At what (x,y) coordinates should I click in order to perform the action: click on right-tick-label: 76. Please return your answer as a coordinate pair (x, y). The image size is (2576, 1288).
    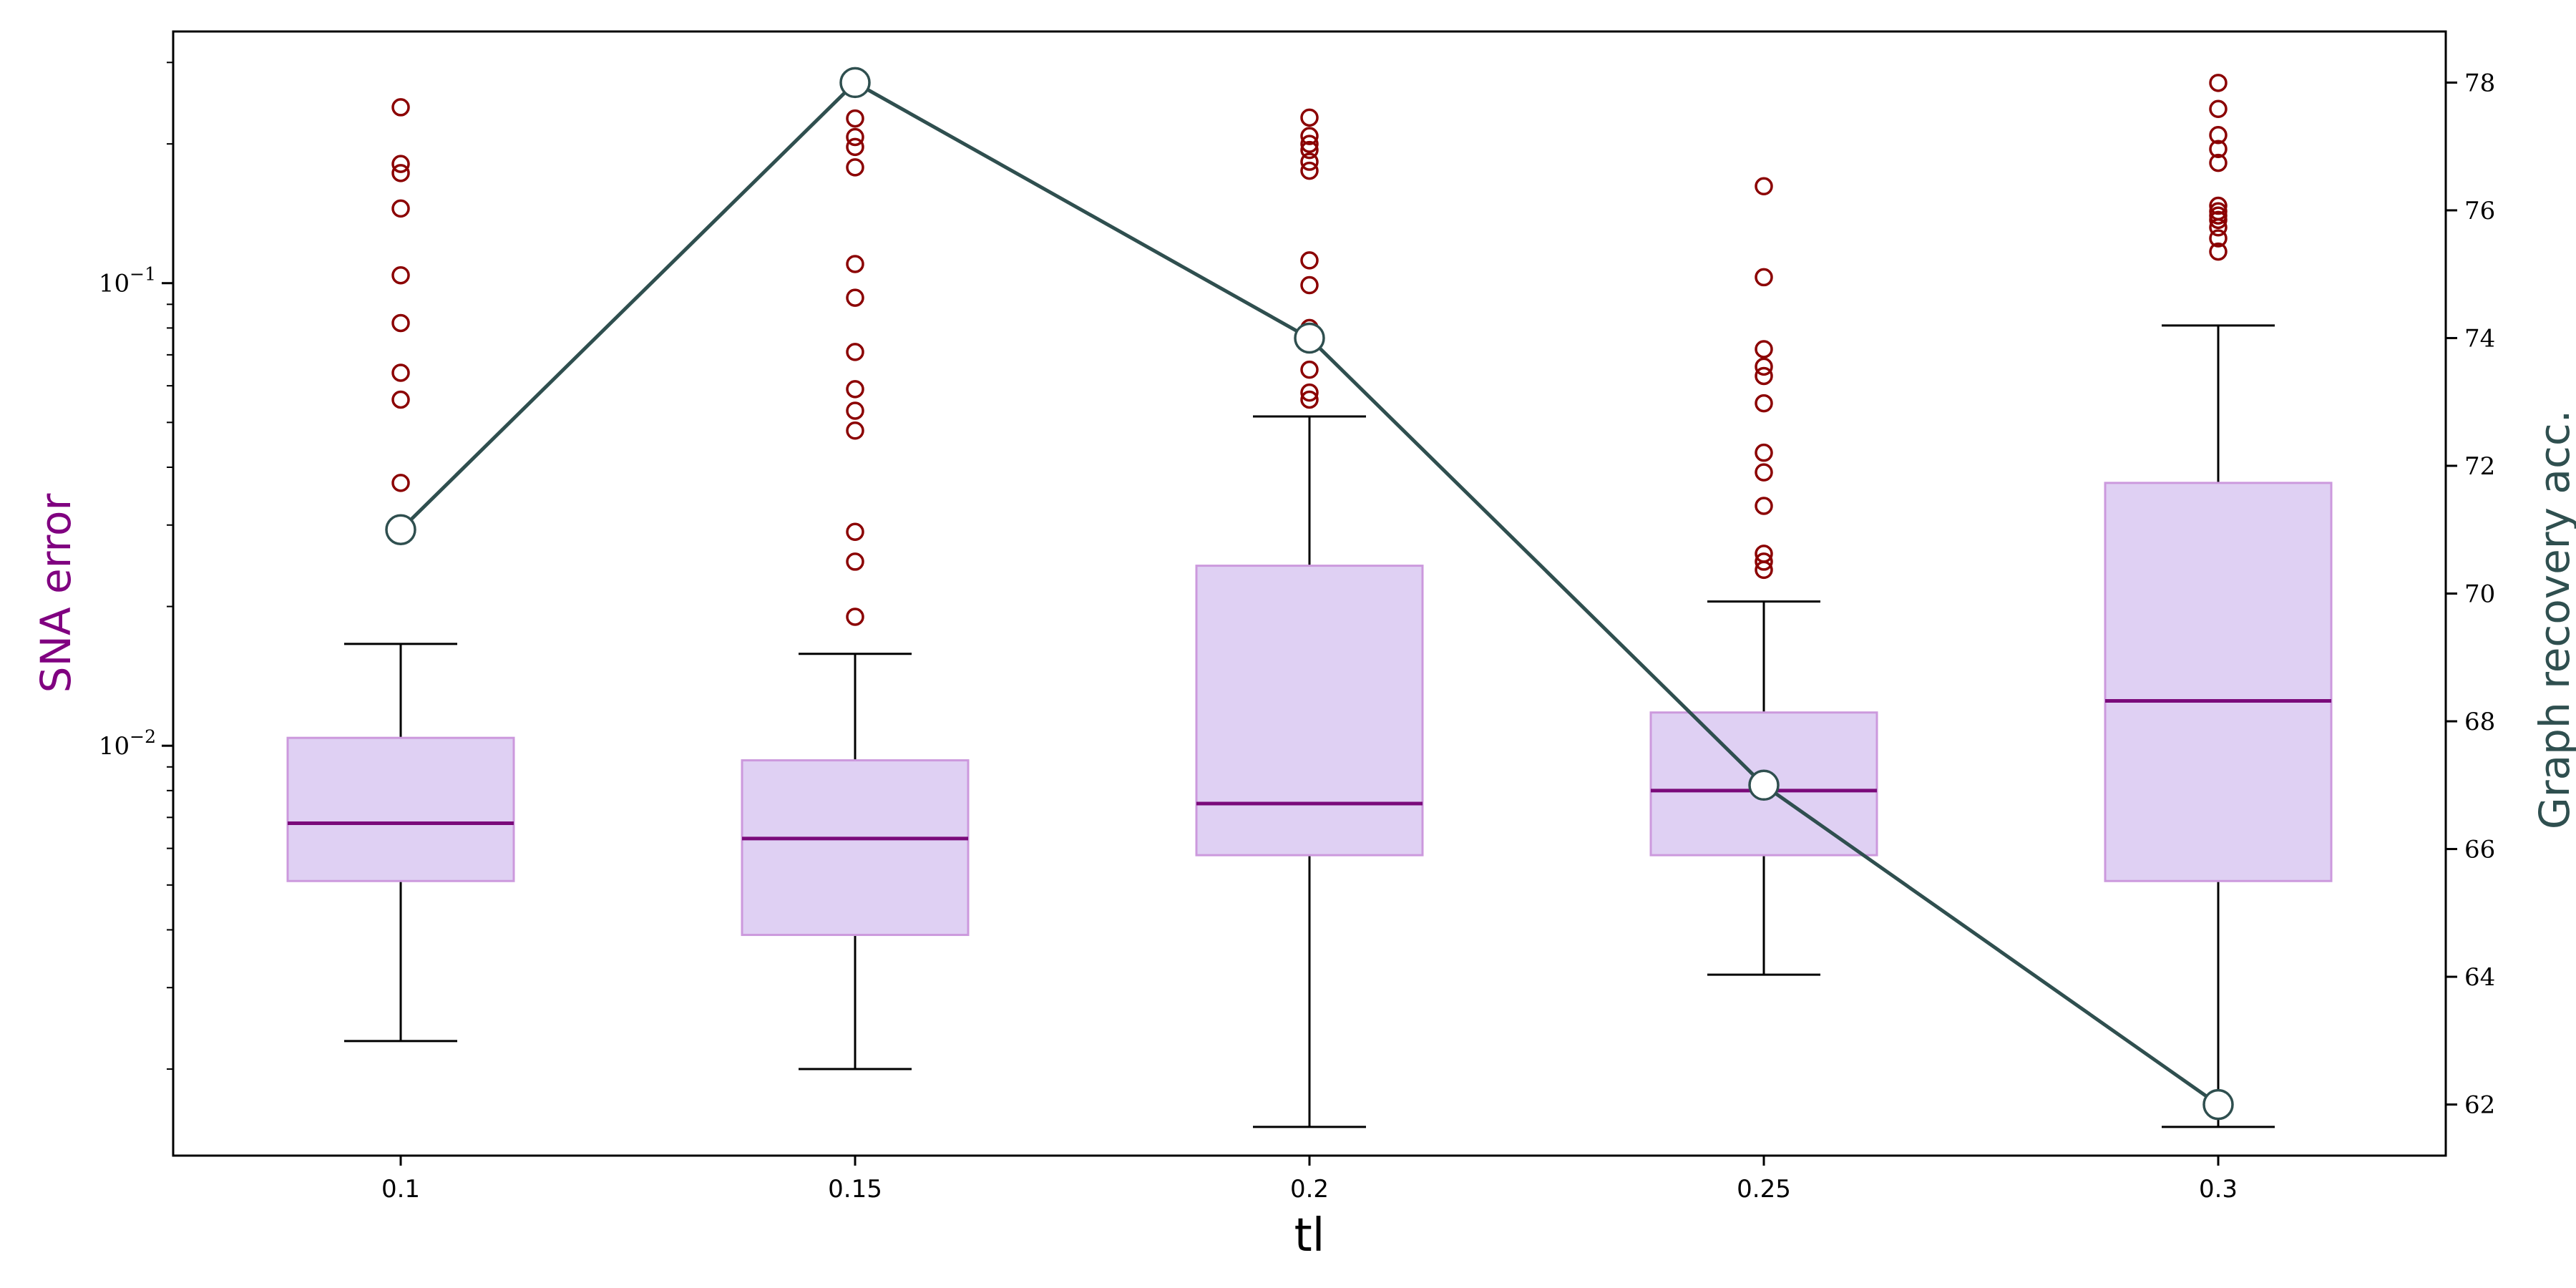
    Looking at the image, I should click on (2479, 211).